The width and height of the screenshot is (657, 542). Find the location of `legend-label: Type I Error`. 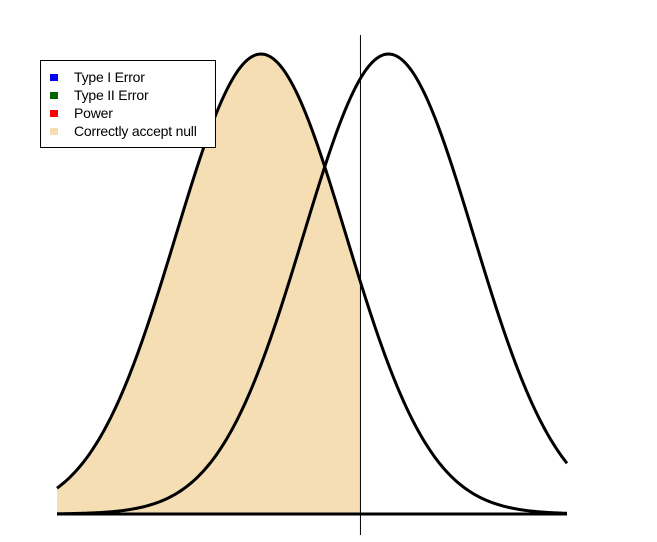

legend-label: Type I Error is located at coordinates (109, 77).